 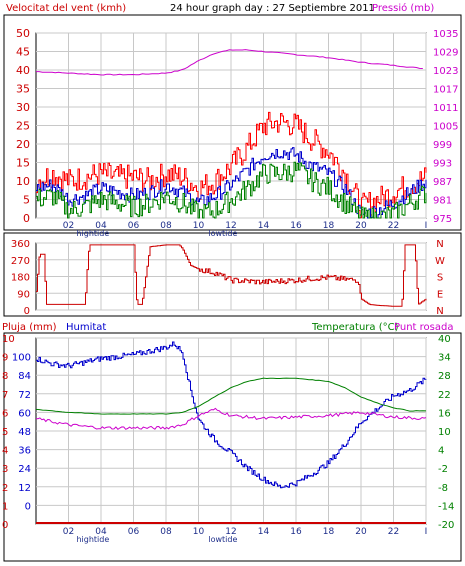 What do you see at coordinates (66, 8) in the screenshot?
I see `wind-speed-label: Velocitat del vent (kmh)` at bounding box center [66, 8].